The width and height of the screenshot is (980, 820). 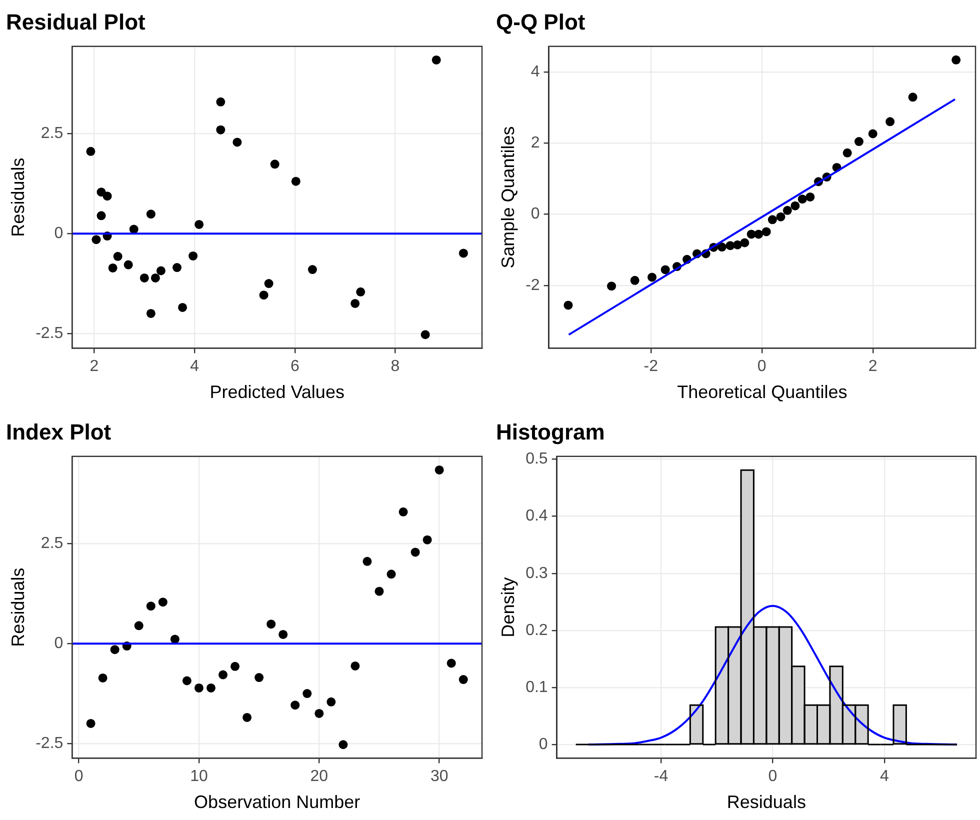 I want to click on x-tick-label: 10, so click(x=199, y=777).